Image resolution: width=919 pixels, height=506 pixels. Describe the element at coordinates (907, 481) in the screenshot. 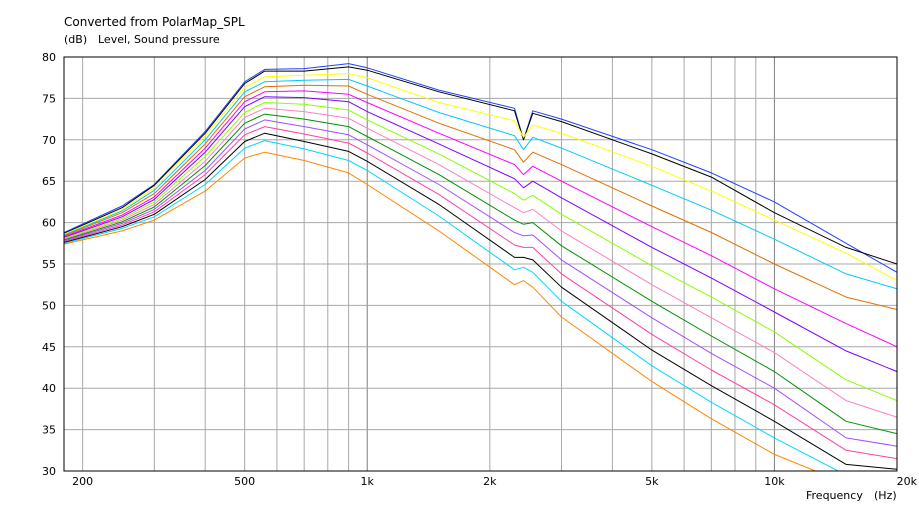

I see `x-tick-label: 20k` at that location.